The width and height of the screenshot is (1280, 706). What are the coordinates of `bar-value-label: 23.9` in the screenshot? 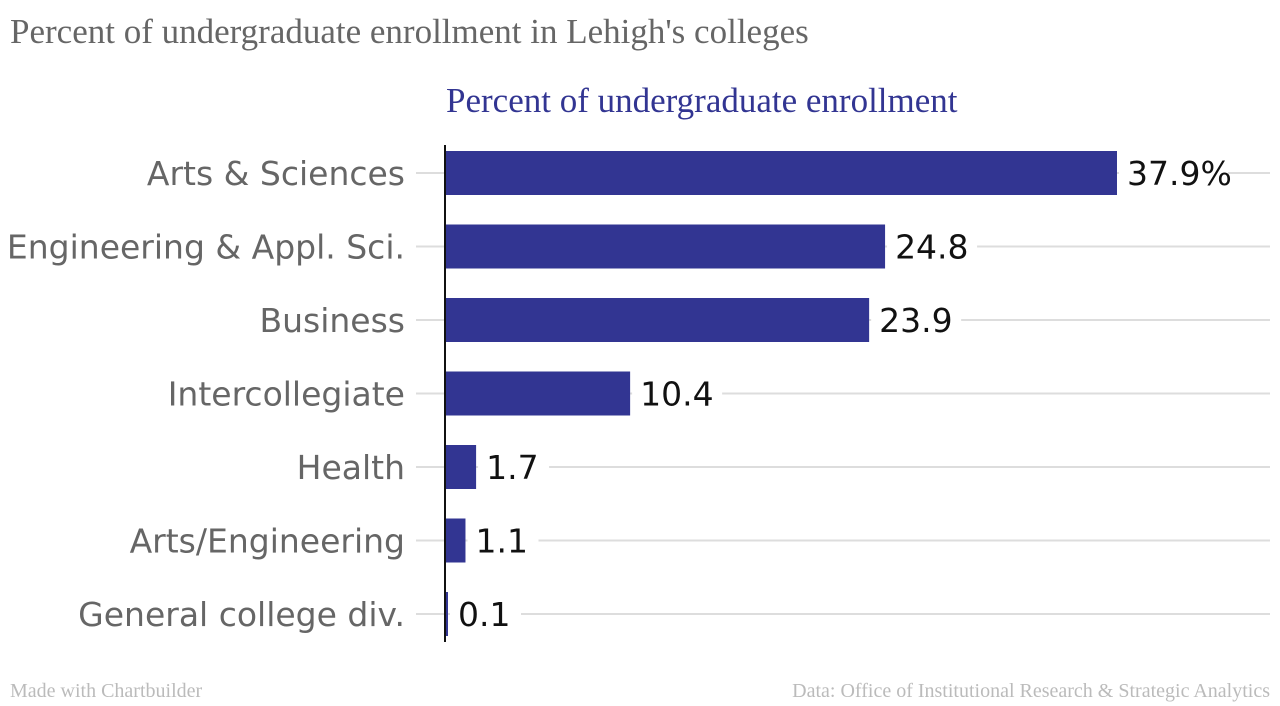 It's located at (915, 320).